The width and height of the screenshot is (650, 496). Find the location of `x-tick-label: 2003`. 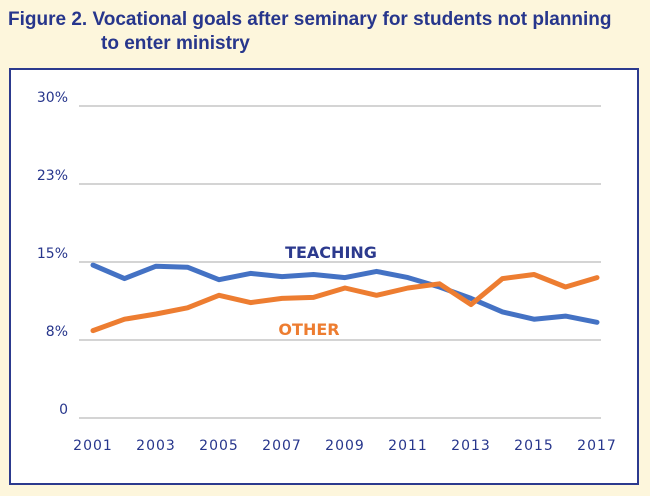

x-tick-label: 2003 is located at coordinates (156, 446).